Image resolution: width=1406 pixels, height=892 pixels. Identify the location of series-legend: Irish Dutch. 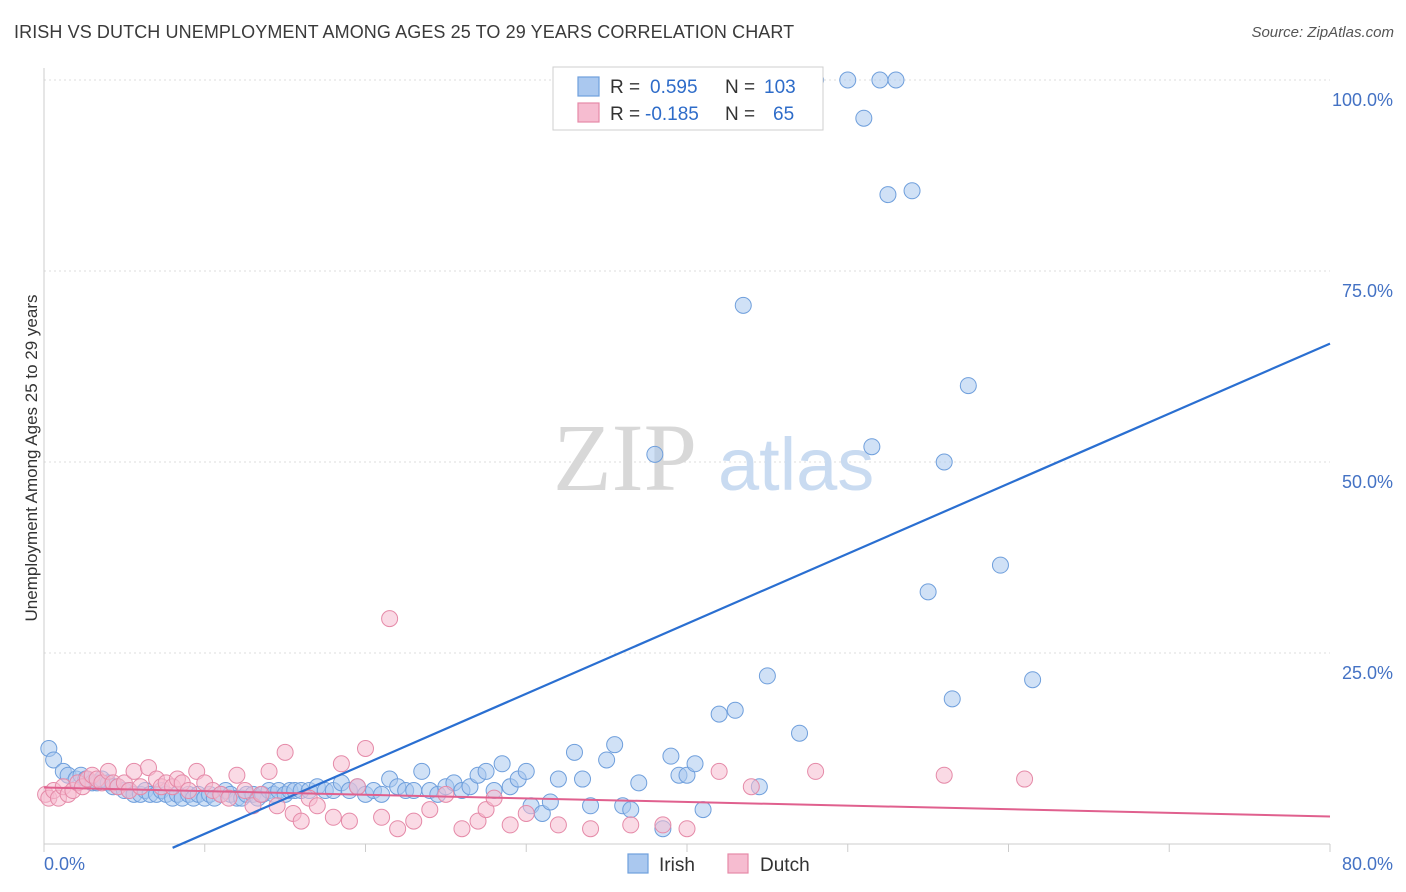
(718, 864).